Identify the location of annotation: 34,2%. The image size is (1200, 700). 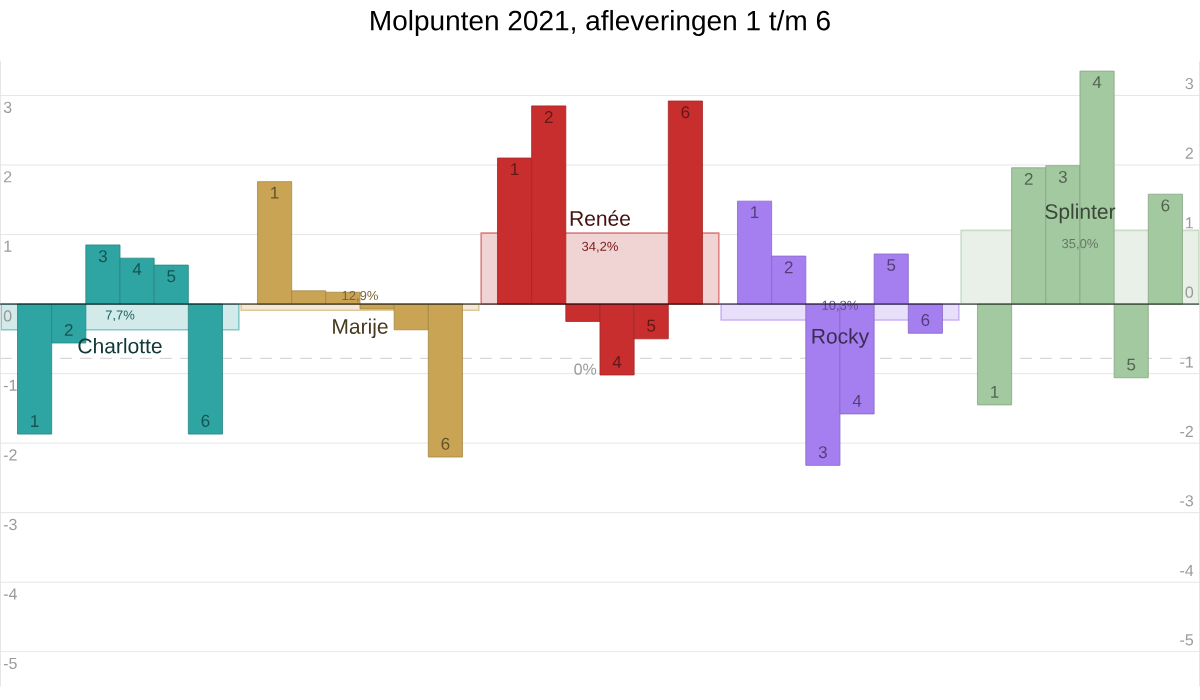
(600, 247).